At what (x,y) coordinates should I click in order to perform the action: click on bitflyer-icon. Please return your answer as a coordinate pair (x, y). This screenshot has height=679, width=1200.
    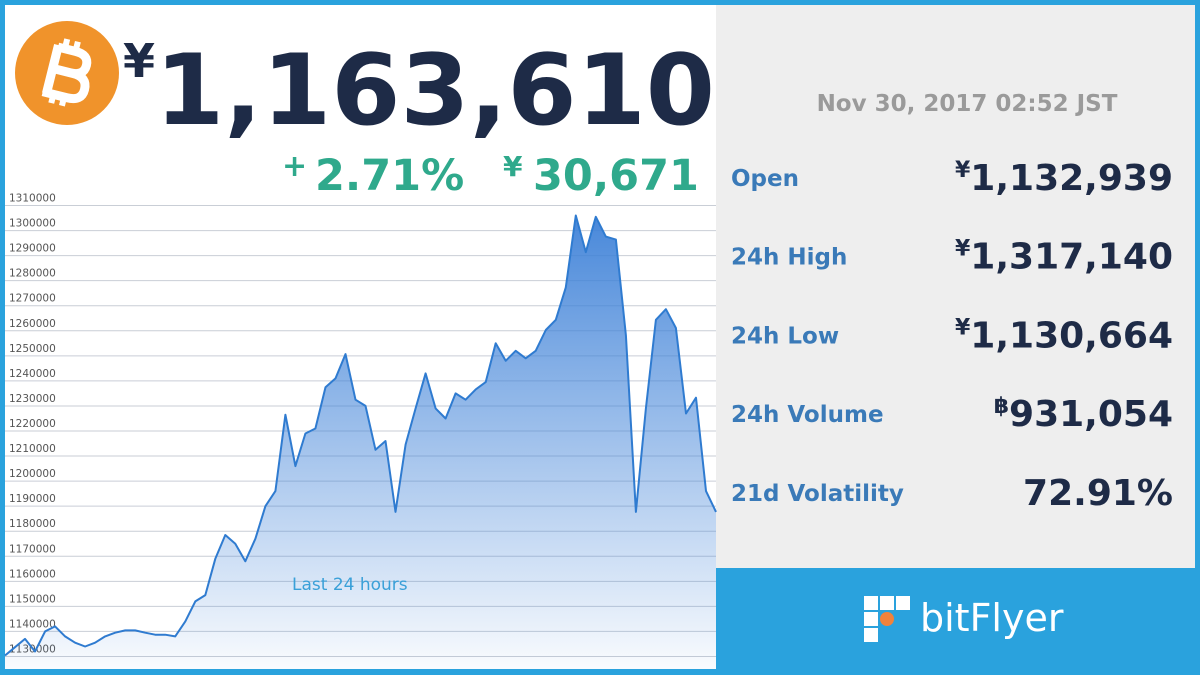
    Looking at the image, I should click on (887, 619).